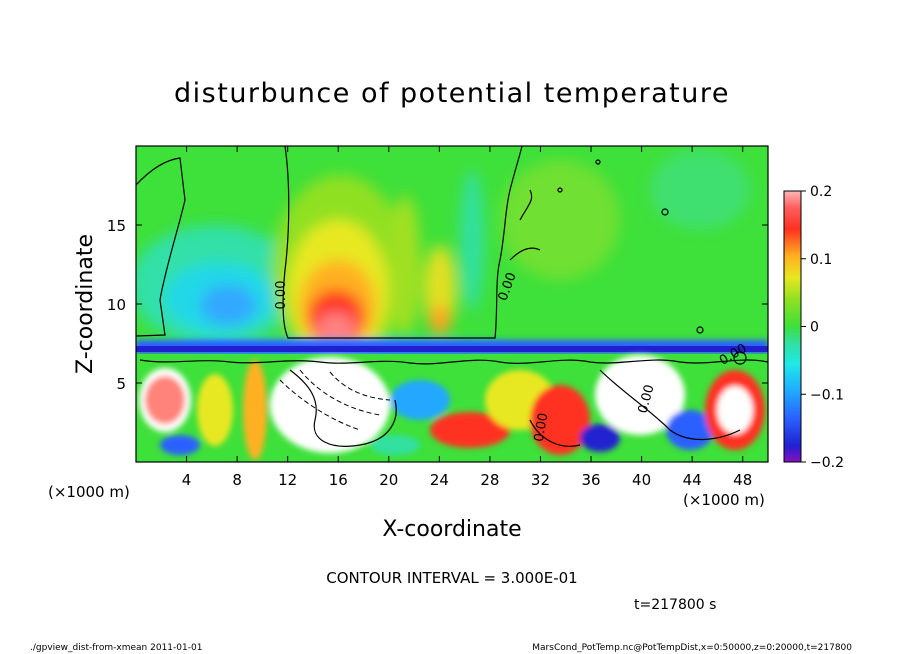 The image size is (904, 654). What do you see at coordinates (85, 304) in the screenshot?
I see `y-axis-label: Z-coordinate` at bounding box center [85, 304].